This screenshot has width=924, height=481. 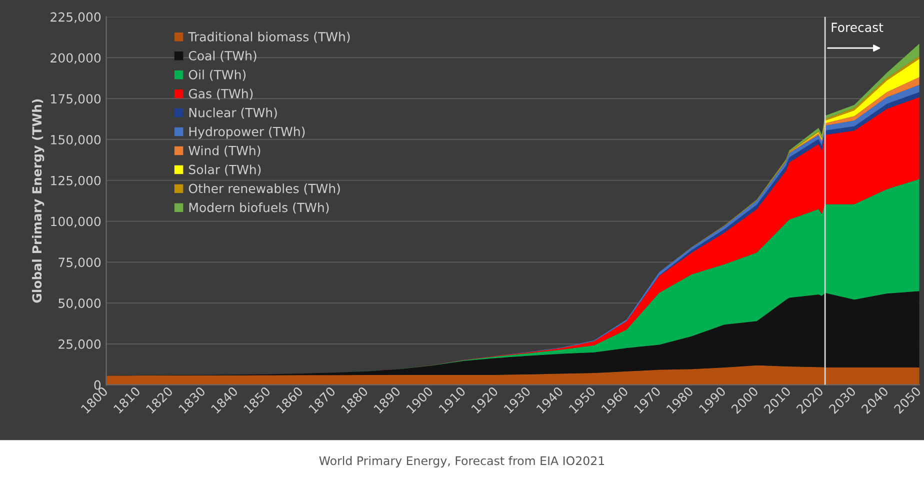 What do you see at coordinates (76, 99) in the screenshot?
I see `y-tick-label: 175,000` at bounding box center [76, 99].